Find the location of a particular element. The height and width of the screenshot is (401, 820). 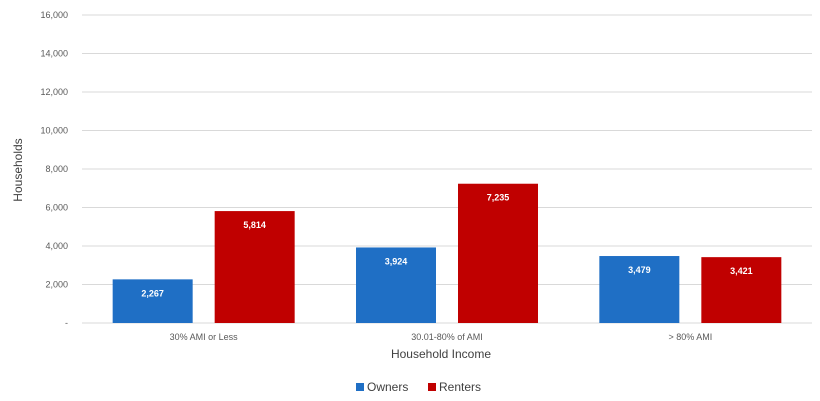

y-tick-label: 14,000 is located at coordinates (54, 54).